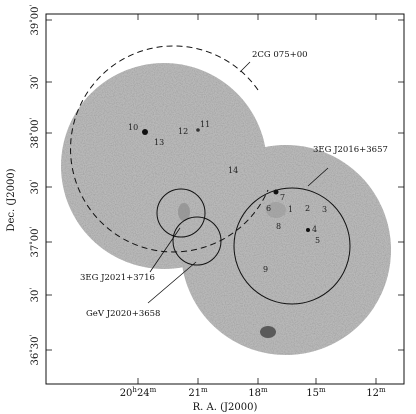 Image resolution: width=416 pixels, height=414 pixels. I want to click on source-label-11: 11, so click(205, 124).